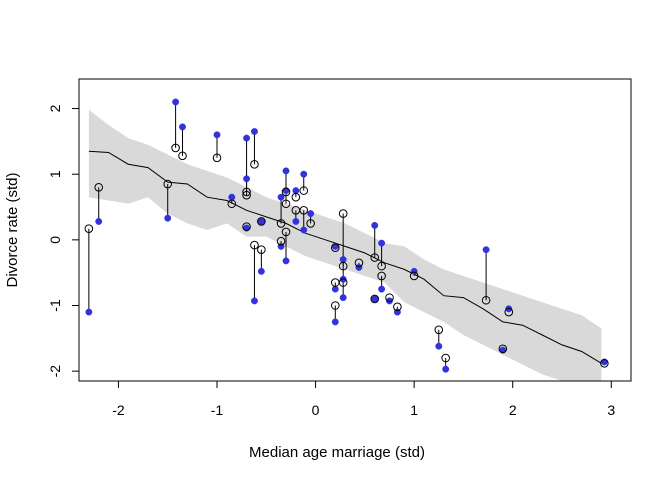  What do you see at coordinates (513, 410) in the screenshot?
I see `x-tick-label: 2` at bounding box center [513, 410].